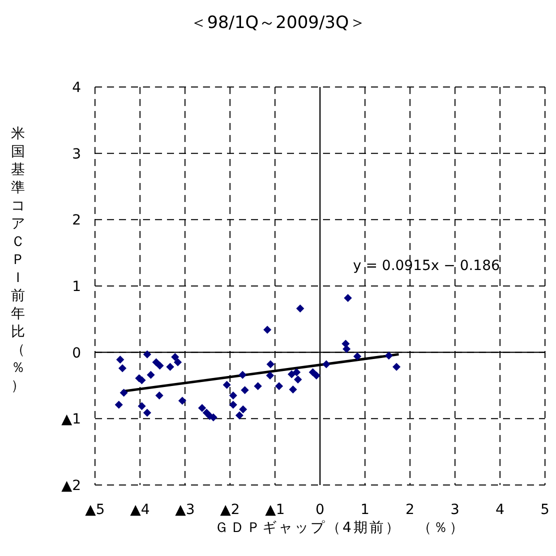  I want to click on x-tick-label: 2, so click(410, 510).